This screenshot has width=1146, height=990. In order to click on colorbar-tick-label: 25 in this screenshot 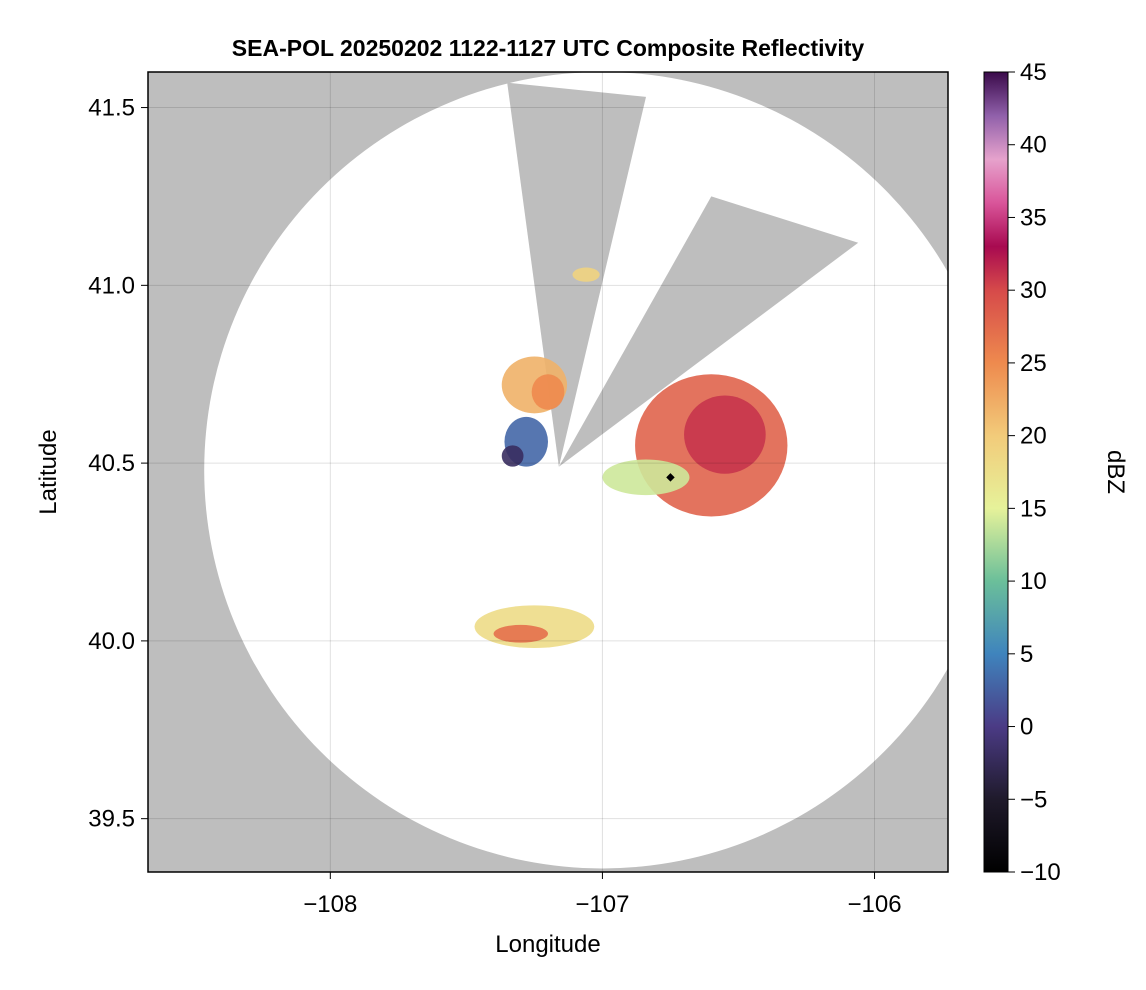, I will do `click(1033, 363)`.